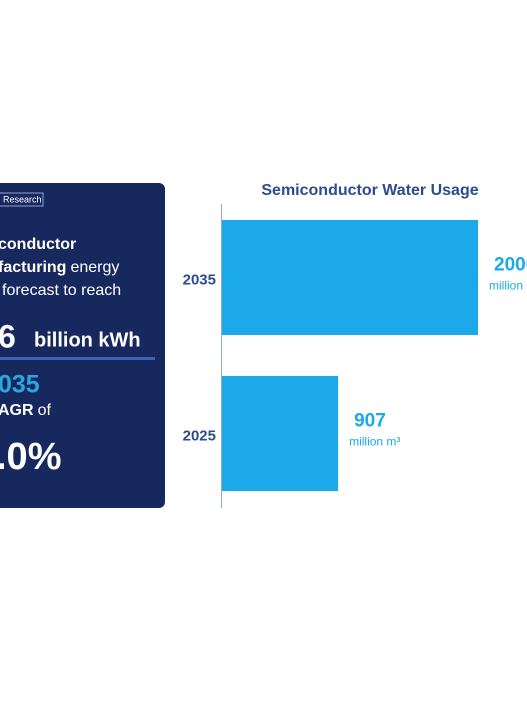 The width and height of the screenshot is (527, 703). What do you see at coordinates (17, 410) in the screenshot?
I see `panel-bold: AGR` at bounding box center [17, 410].